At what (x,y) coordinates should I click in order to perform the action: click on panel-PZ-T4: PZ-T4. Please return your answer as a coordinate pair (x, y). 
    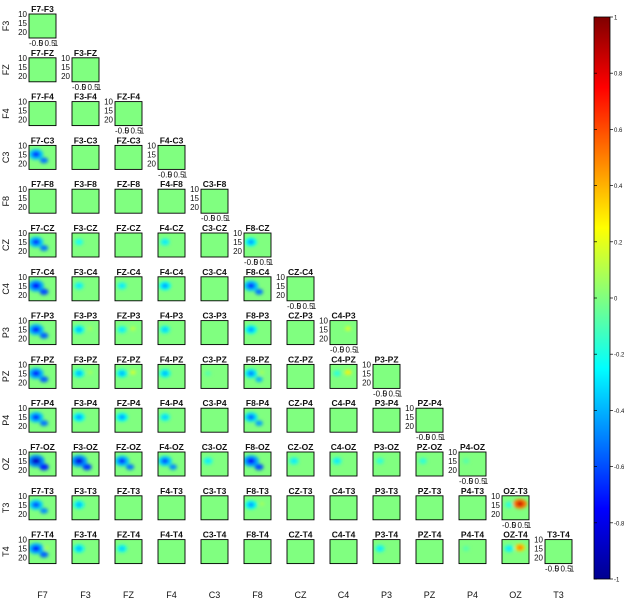
    Looking at the image, I should click on (429, 547).